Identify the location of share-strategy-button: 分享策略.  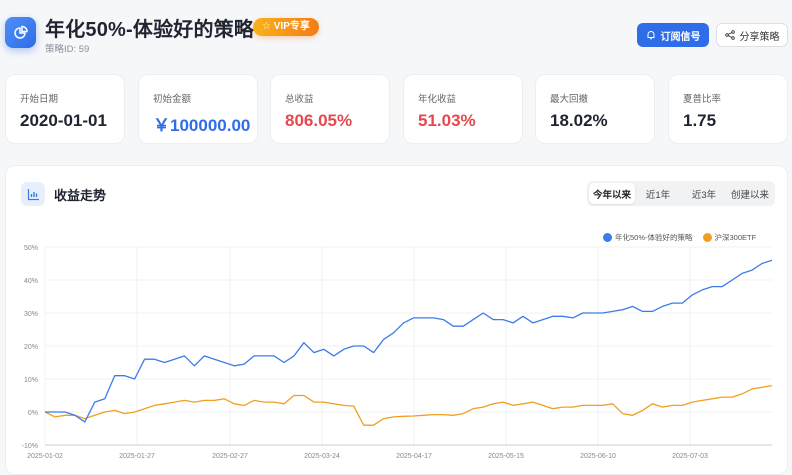
(752, 35).